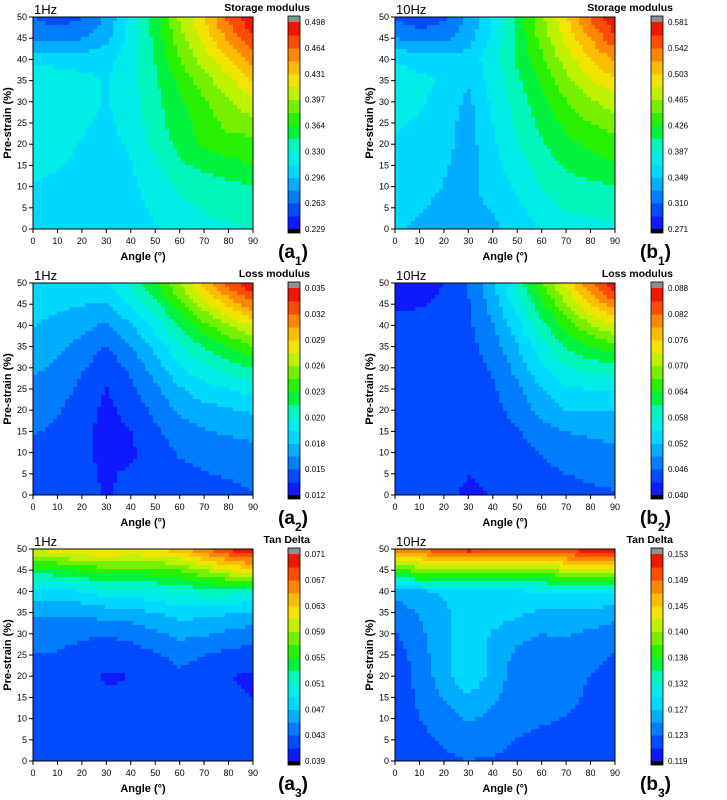 Image resolution: width=727 pixels, height=800 pixels. Describe the element at coordinates (384, 38) in the screenshot. I see `y-tick-label: 45` at that location.